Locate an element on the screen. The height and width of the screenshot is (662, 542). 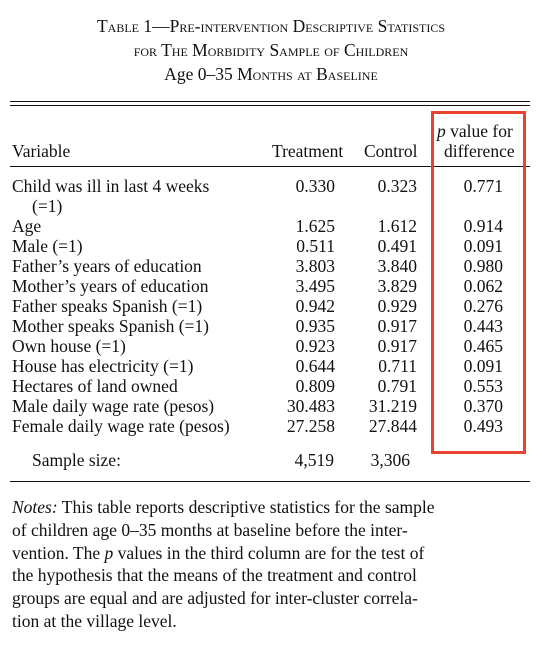
row-treatment-value: 27.258 is located at coordinates (310, 426).